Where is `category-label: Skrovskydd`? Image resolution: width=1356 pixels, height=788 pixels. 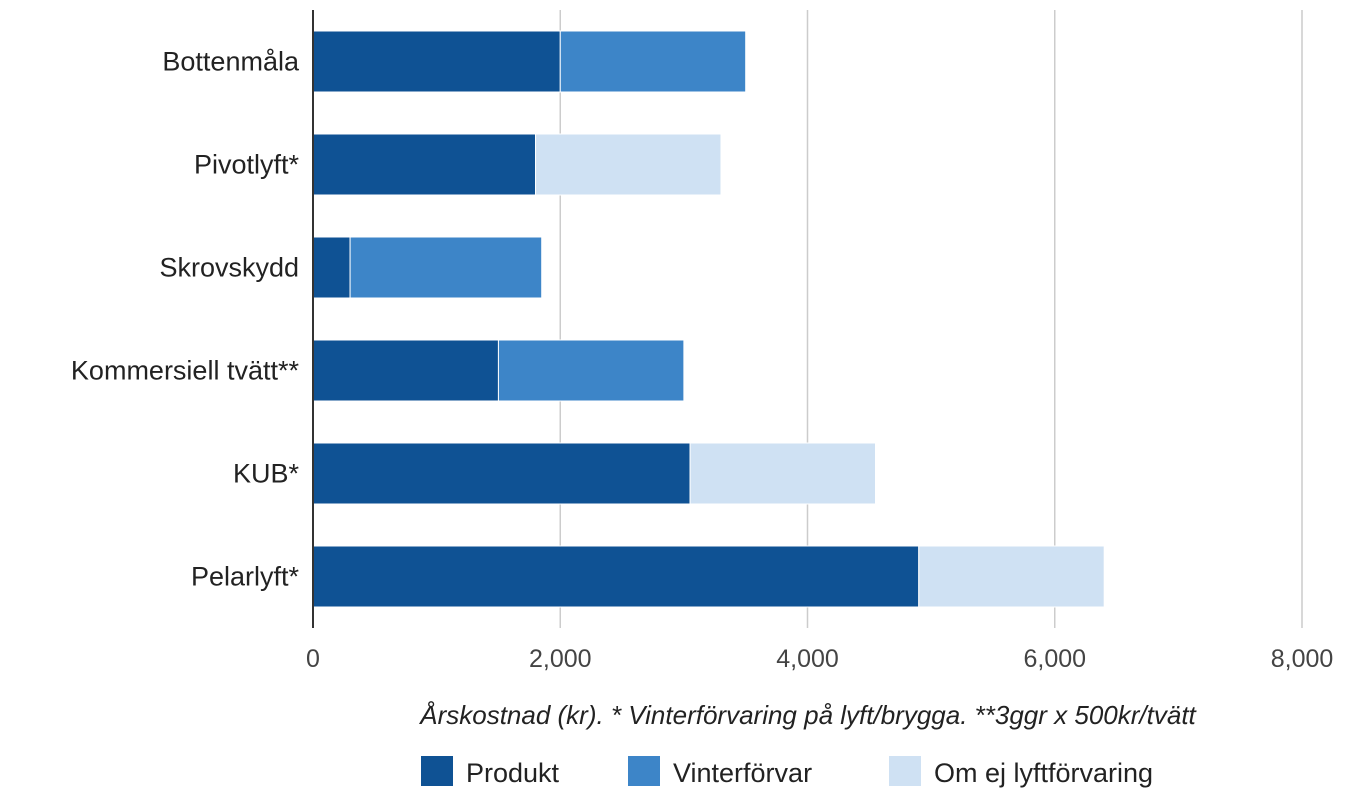 category-label: Skrovskydd is located at coordinates (229, 268).